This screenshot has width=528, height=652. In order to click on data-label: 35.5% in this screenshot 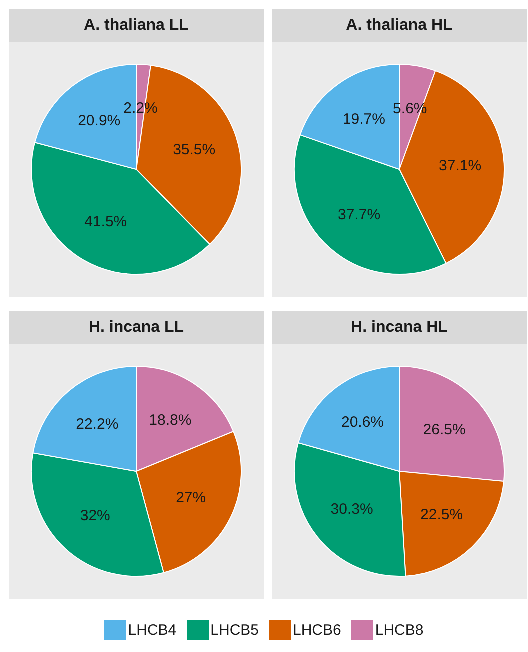, I will do `click(194, 150)`.